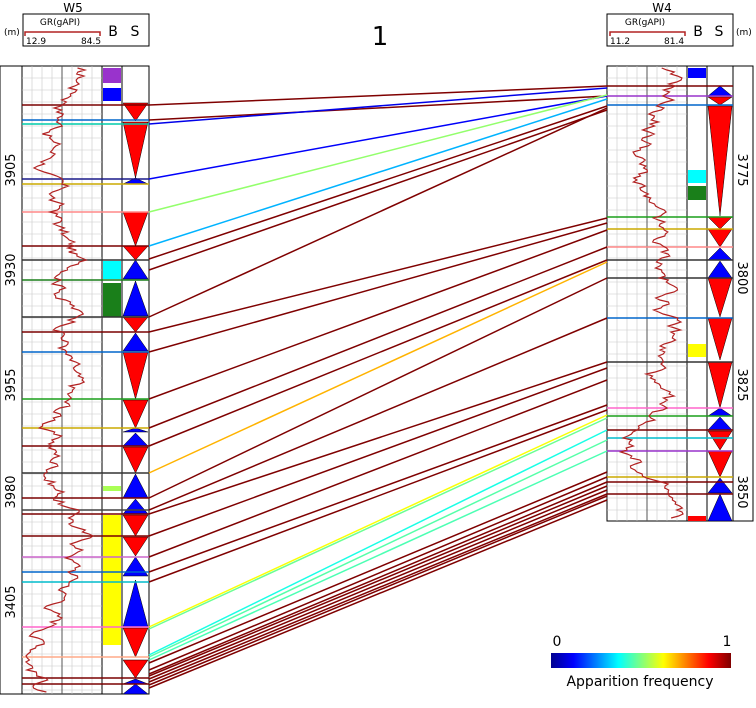  I want to click on left-depth-label: 3405, so click(11, 601).